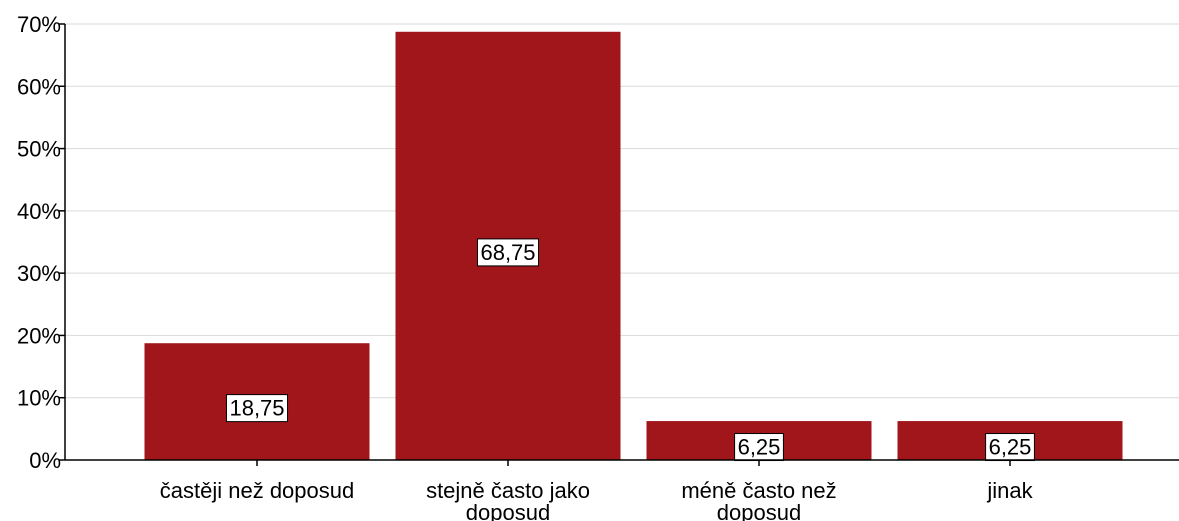 The height and width of the screenshot is (521, 1179). I want to click on y-tick-label: 40%, so click(39, 211).